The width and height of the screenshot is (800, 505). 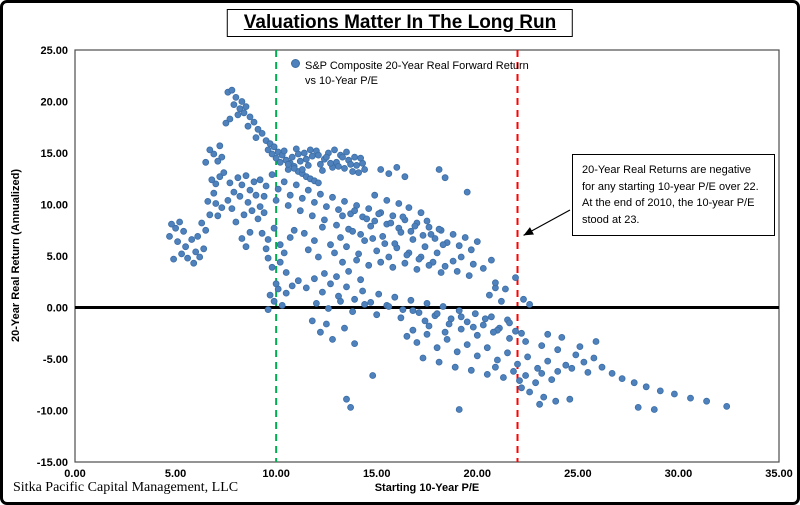 What do you see at coordinates (377, 474) in the screenshot?
I see `x-axis-tick-label: 15.00` at bounding box center [377, 474].